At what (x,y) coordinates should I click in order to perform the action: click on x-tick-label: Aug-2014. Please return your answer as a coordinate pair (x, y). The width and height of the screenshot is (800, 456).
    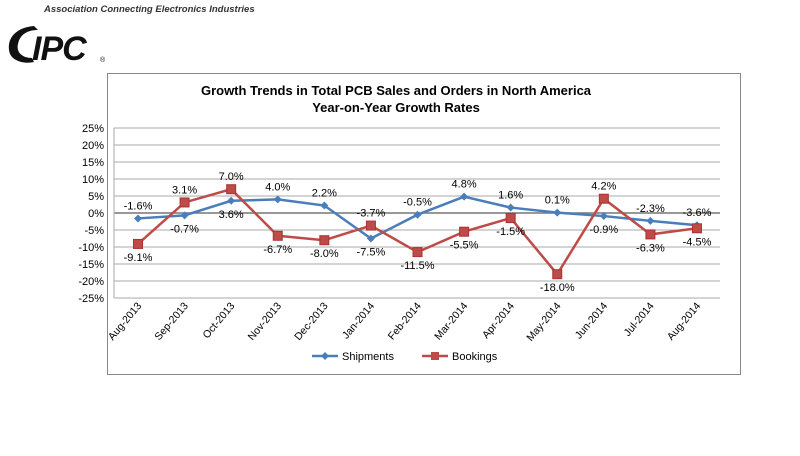
    Looking at the image, I should click on (684, 321).